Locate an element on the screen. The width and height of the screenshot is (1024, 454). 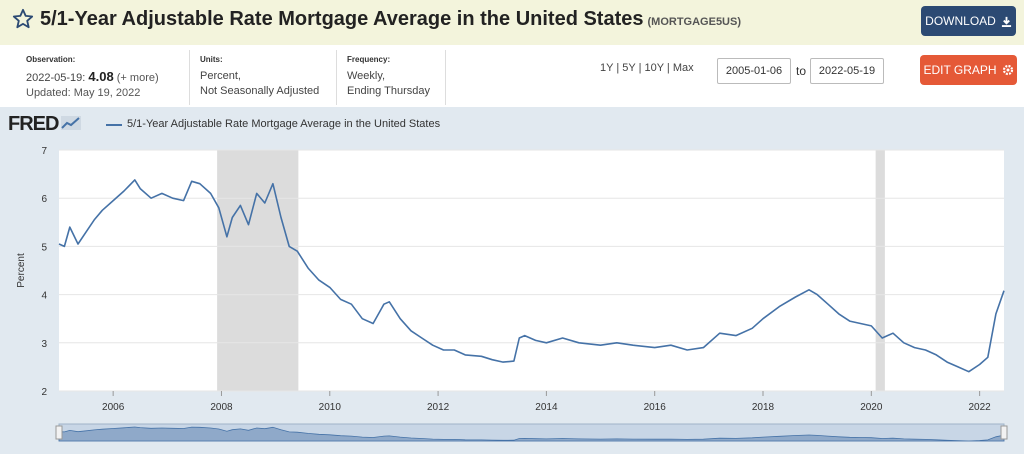
range-max-button: Max is located at coordinates (683, 68).